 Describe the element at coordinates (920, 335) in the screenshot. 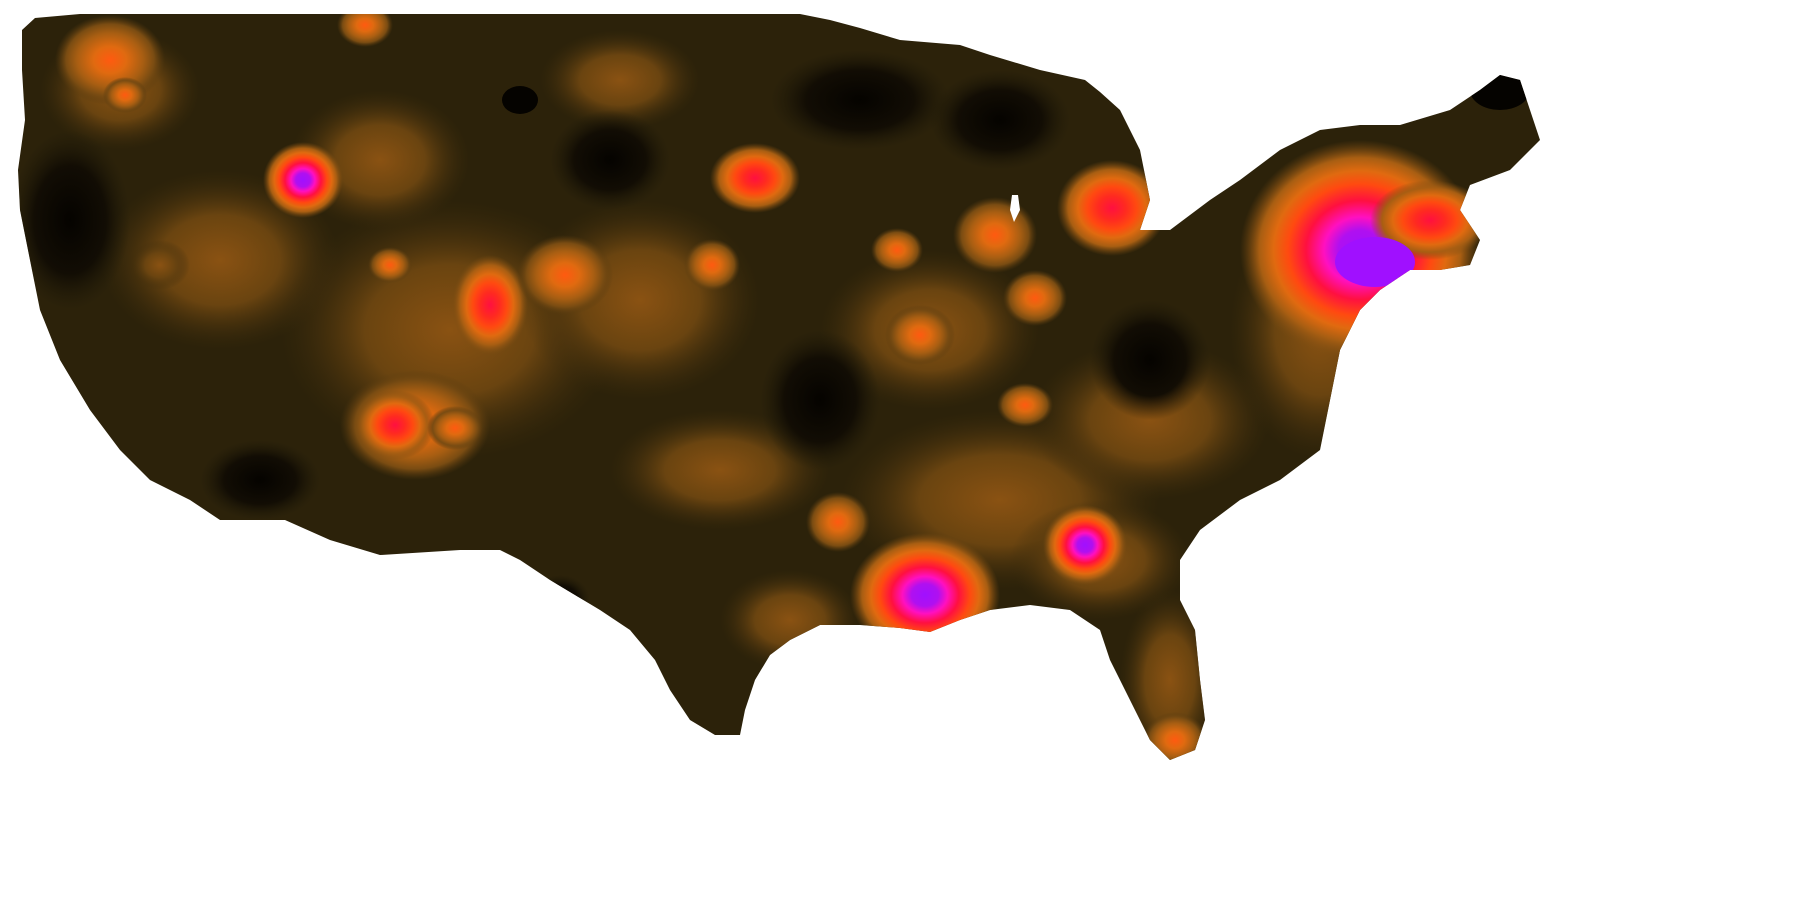

I see `hotspot-missouri` at that location.